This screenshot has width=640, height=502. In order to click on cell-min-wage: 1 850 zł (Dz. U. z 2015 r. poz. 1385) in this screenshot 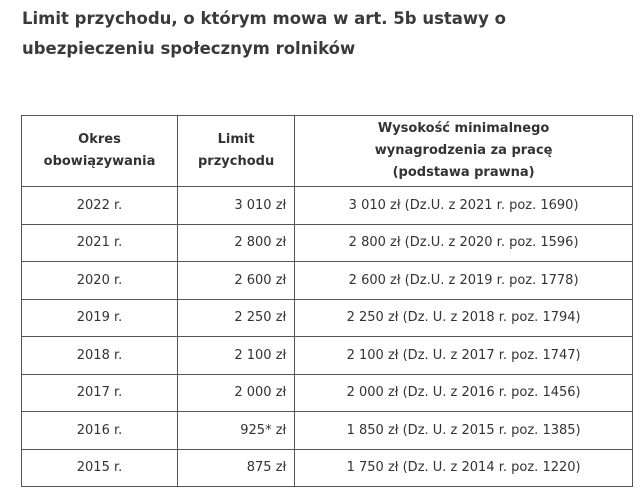, I will do `click(463, 430)`.